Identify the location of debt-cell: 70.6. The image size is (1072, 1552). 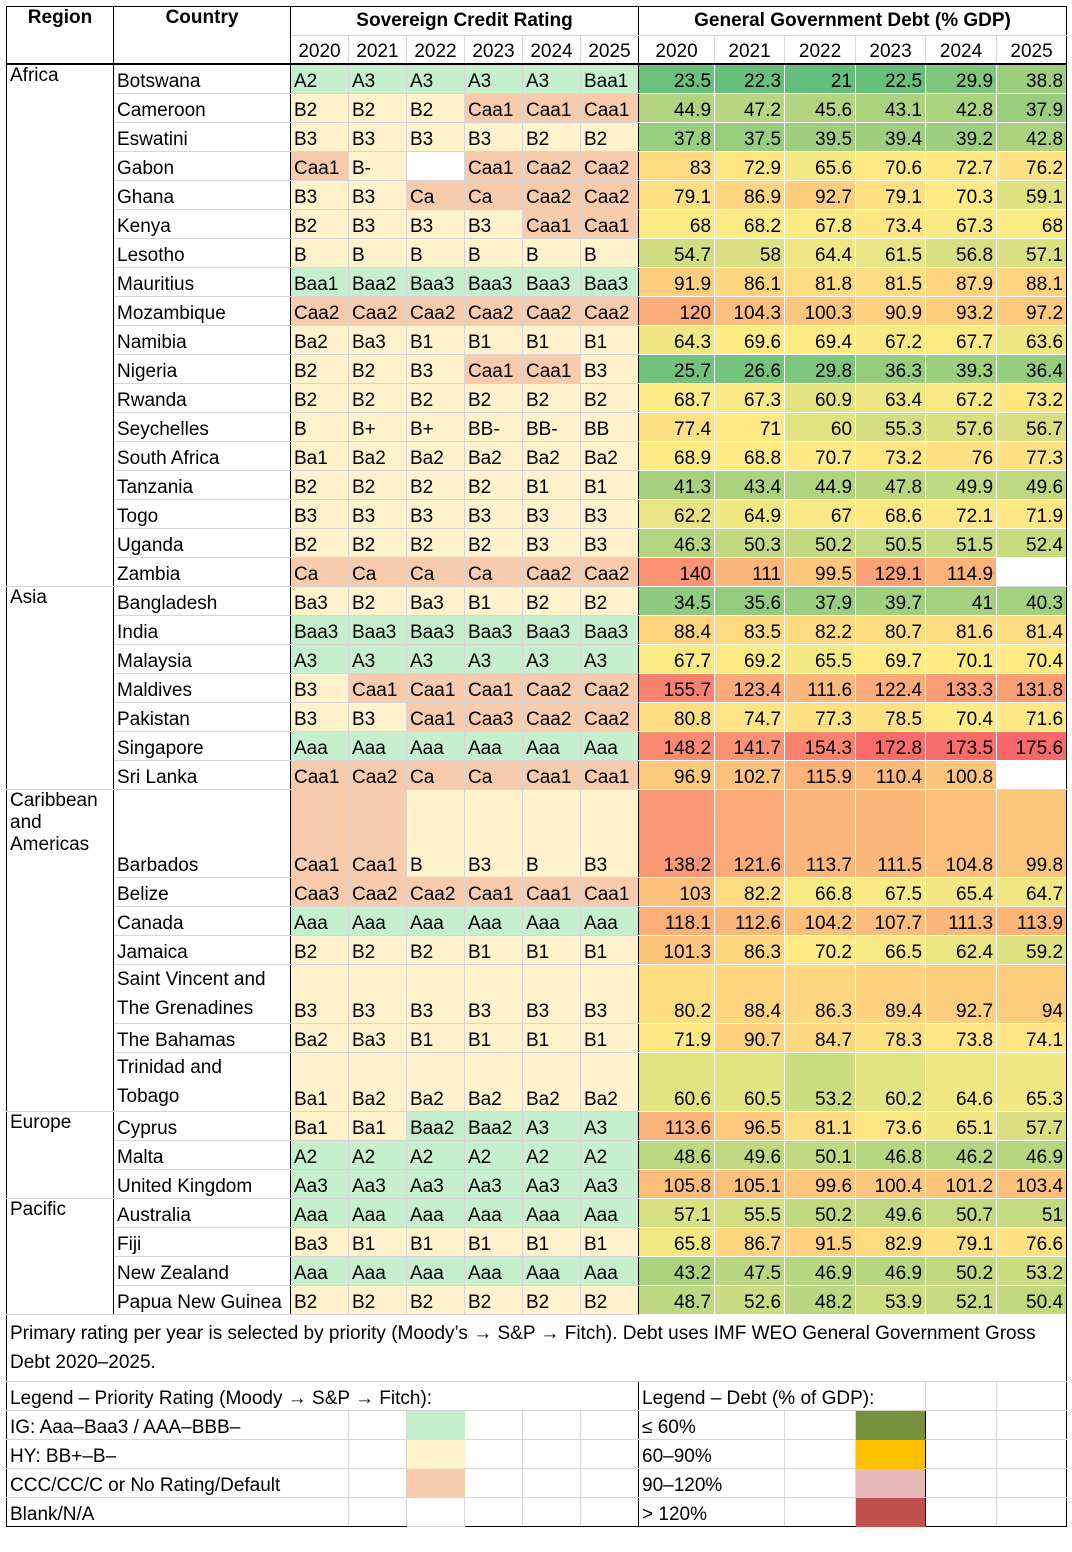
(890, 166).